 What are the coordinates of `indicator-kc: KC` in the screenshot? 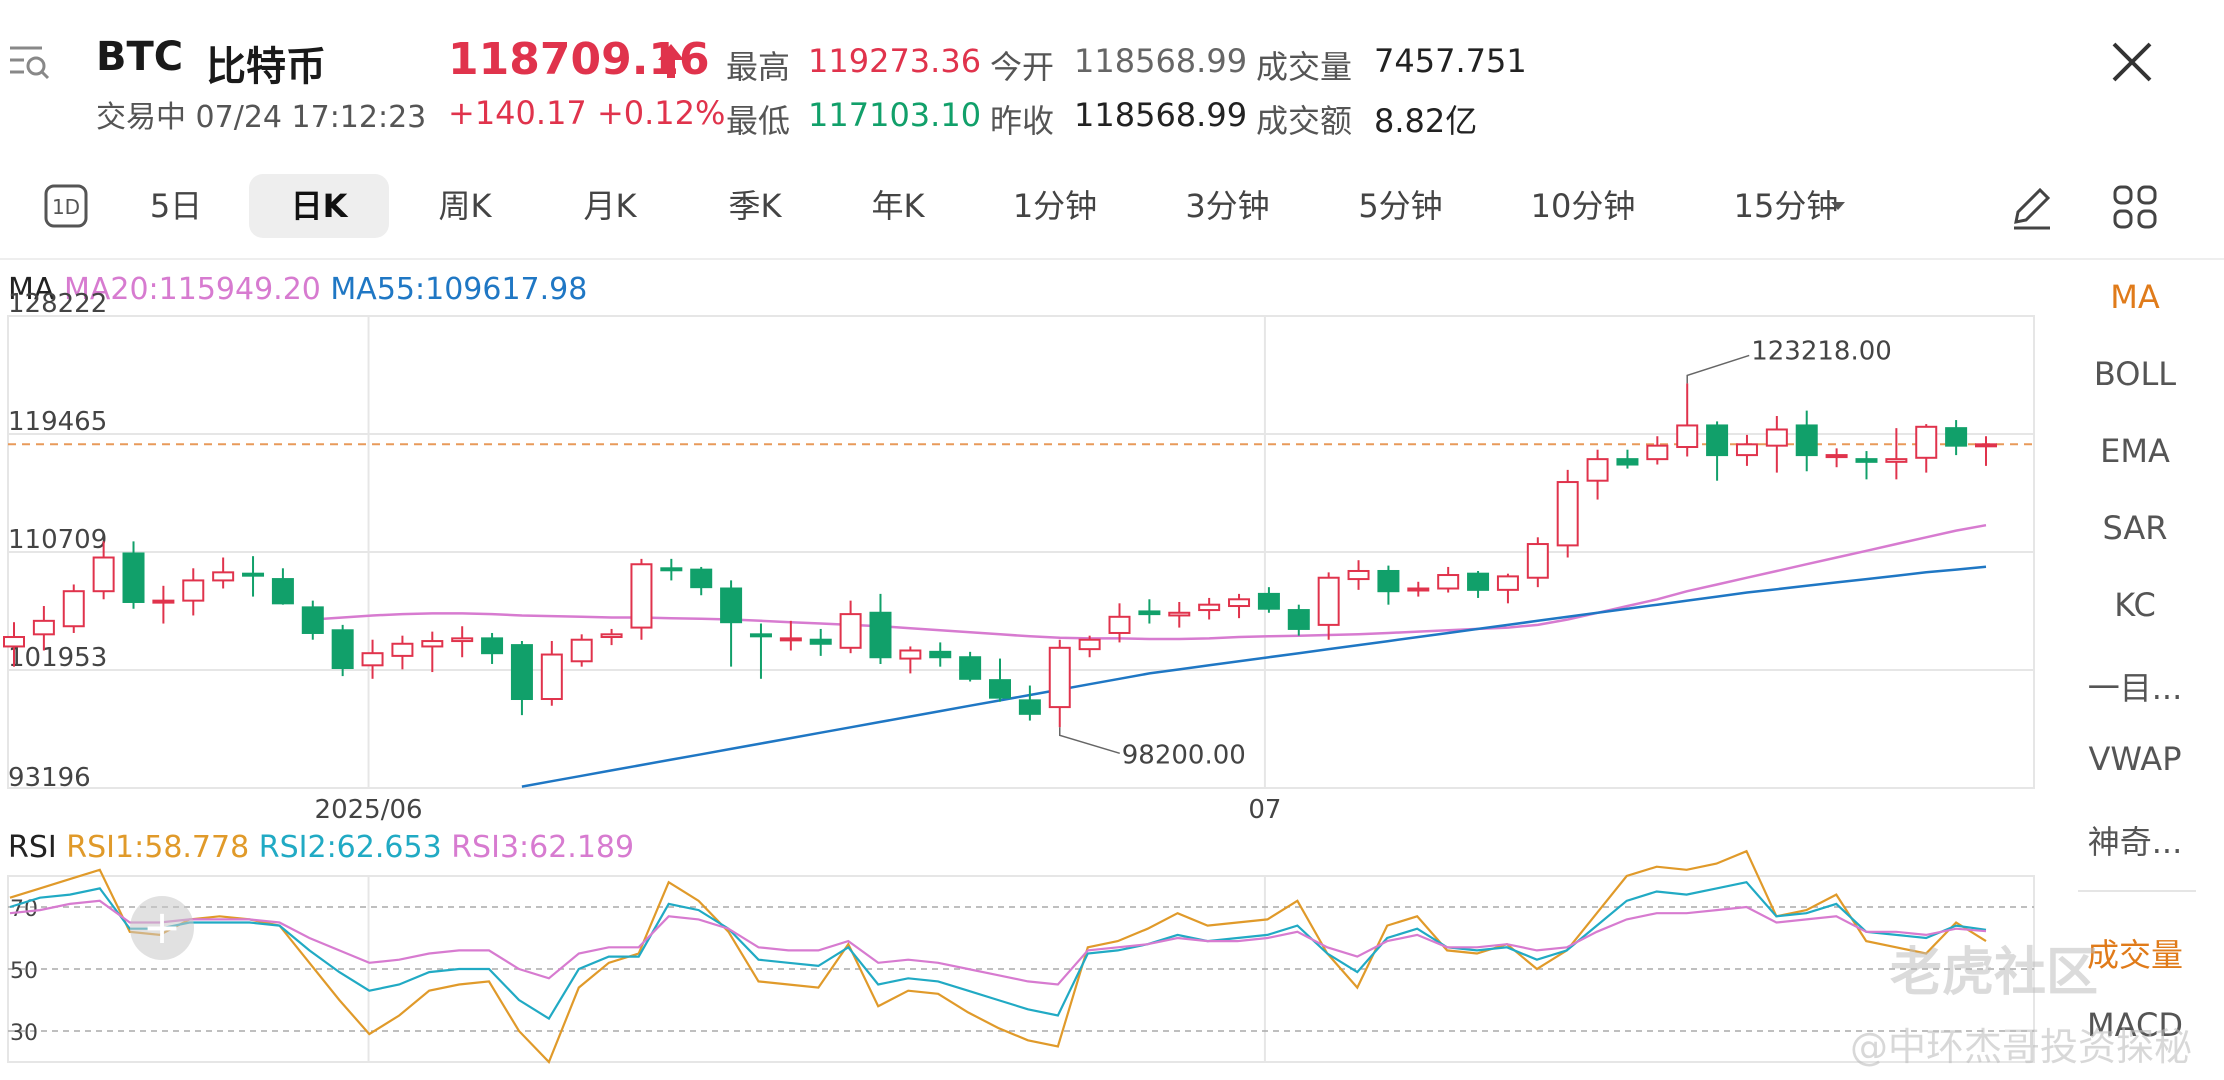 It's located at (2135, 605).